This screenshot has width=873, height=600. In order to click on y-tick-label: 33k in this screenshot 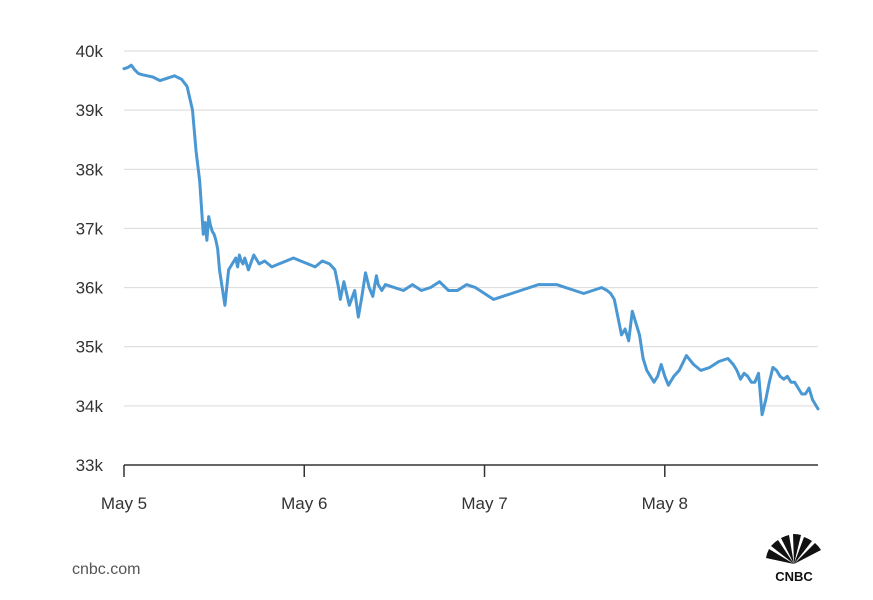, I will do `click(90, 465)`.